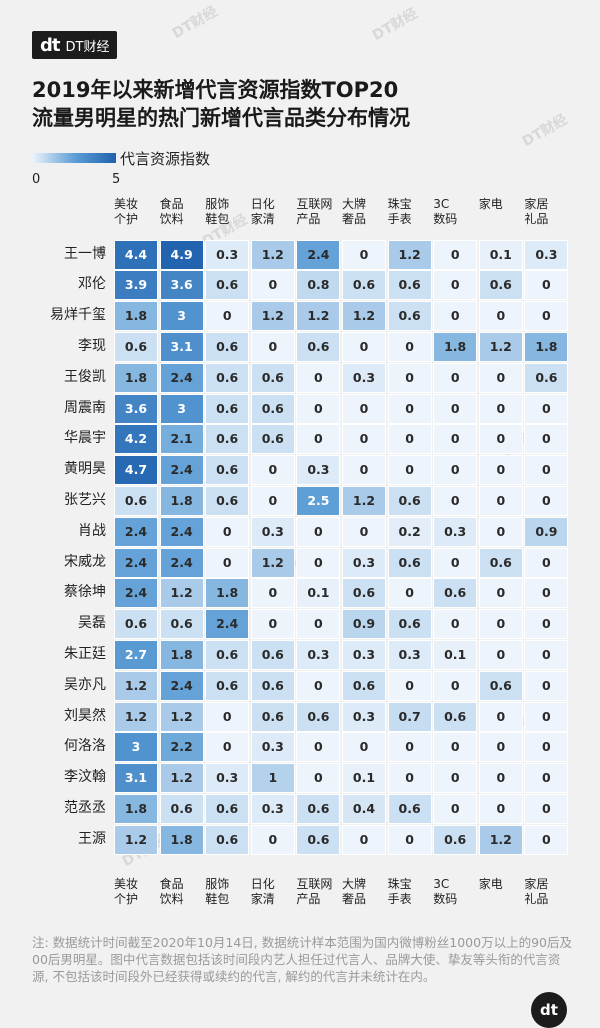 This screenshot has width=600, height=1028. What do you see at coordinates (183, 892) in the screenshot?
I see `column-footer-1: 食品 饮料` at bounding box center [183, 892].